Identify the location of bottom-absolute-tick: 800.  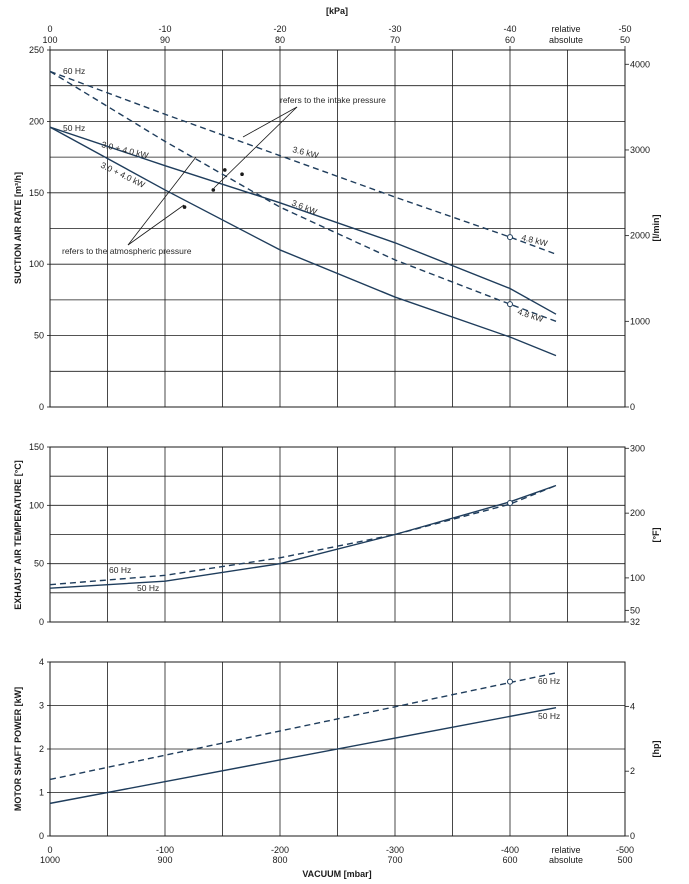
(279, 860).